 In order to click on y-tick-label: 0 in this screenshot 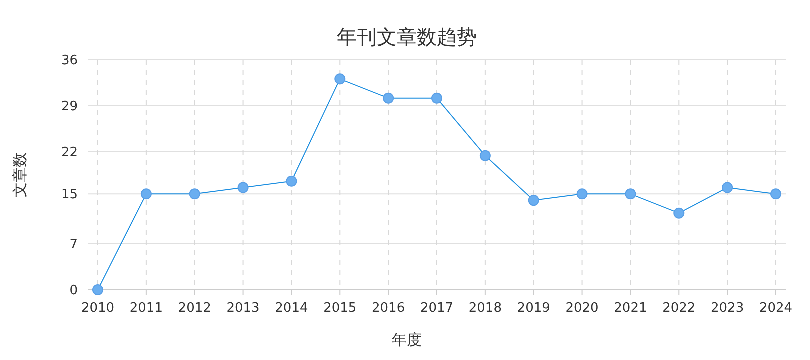, I will do `click(74, 291)`.